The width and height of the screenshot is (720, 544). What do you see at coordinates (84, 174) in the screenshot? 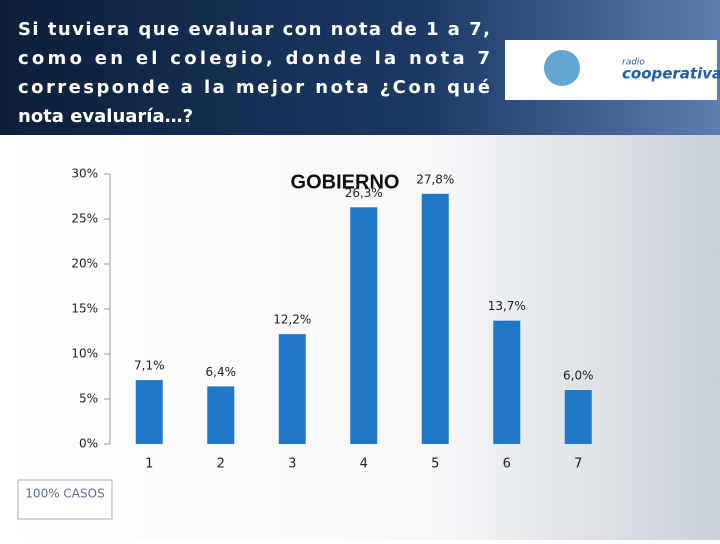
I see `y-tick-label: 30%` at bounding box center [84, 174].